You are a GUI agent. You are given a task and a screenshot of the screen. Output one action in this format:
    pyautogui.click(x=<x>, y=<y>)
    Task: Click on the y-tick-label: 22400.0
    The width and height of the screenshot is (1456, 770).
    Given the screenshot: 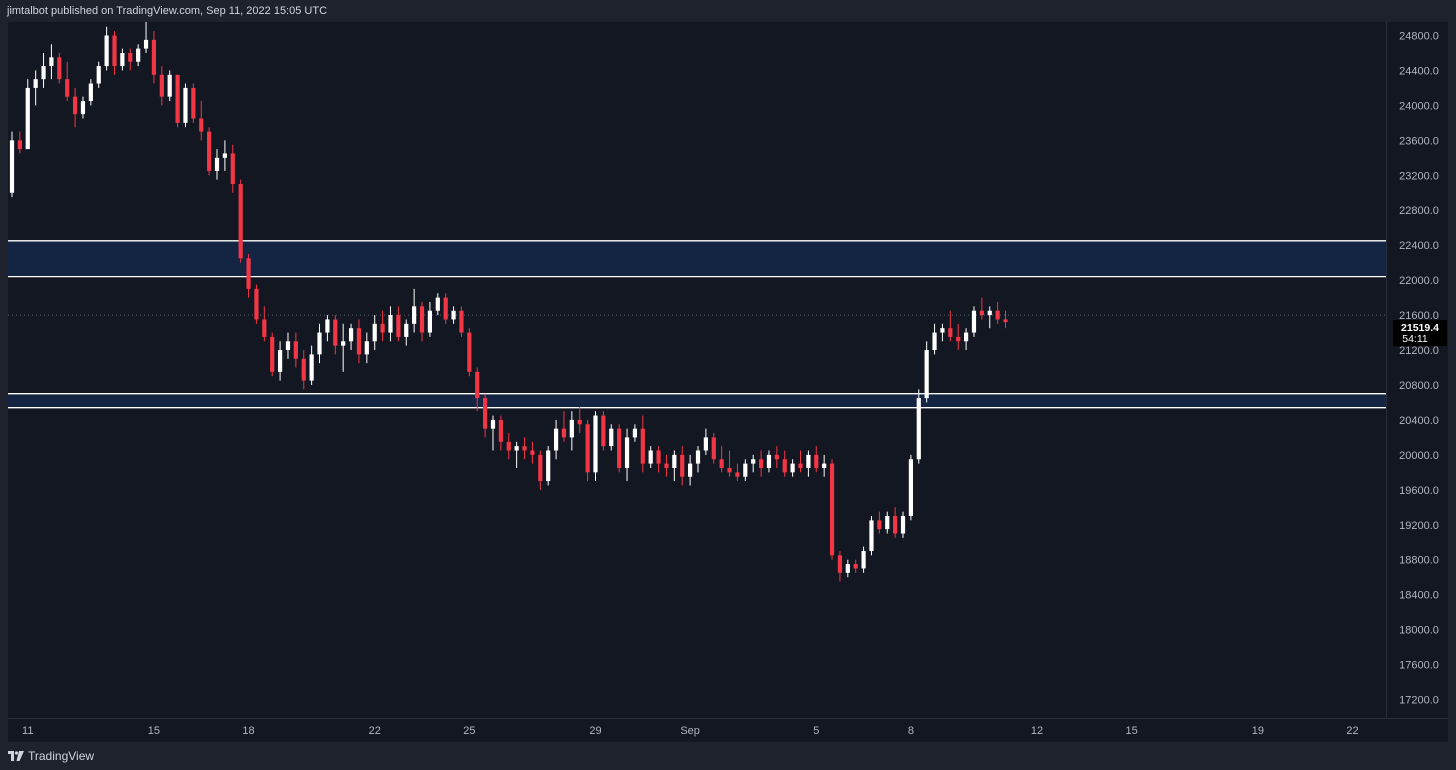 What is the action you would take?
    pyautogui.click(x=1419, y=246)
    